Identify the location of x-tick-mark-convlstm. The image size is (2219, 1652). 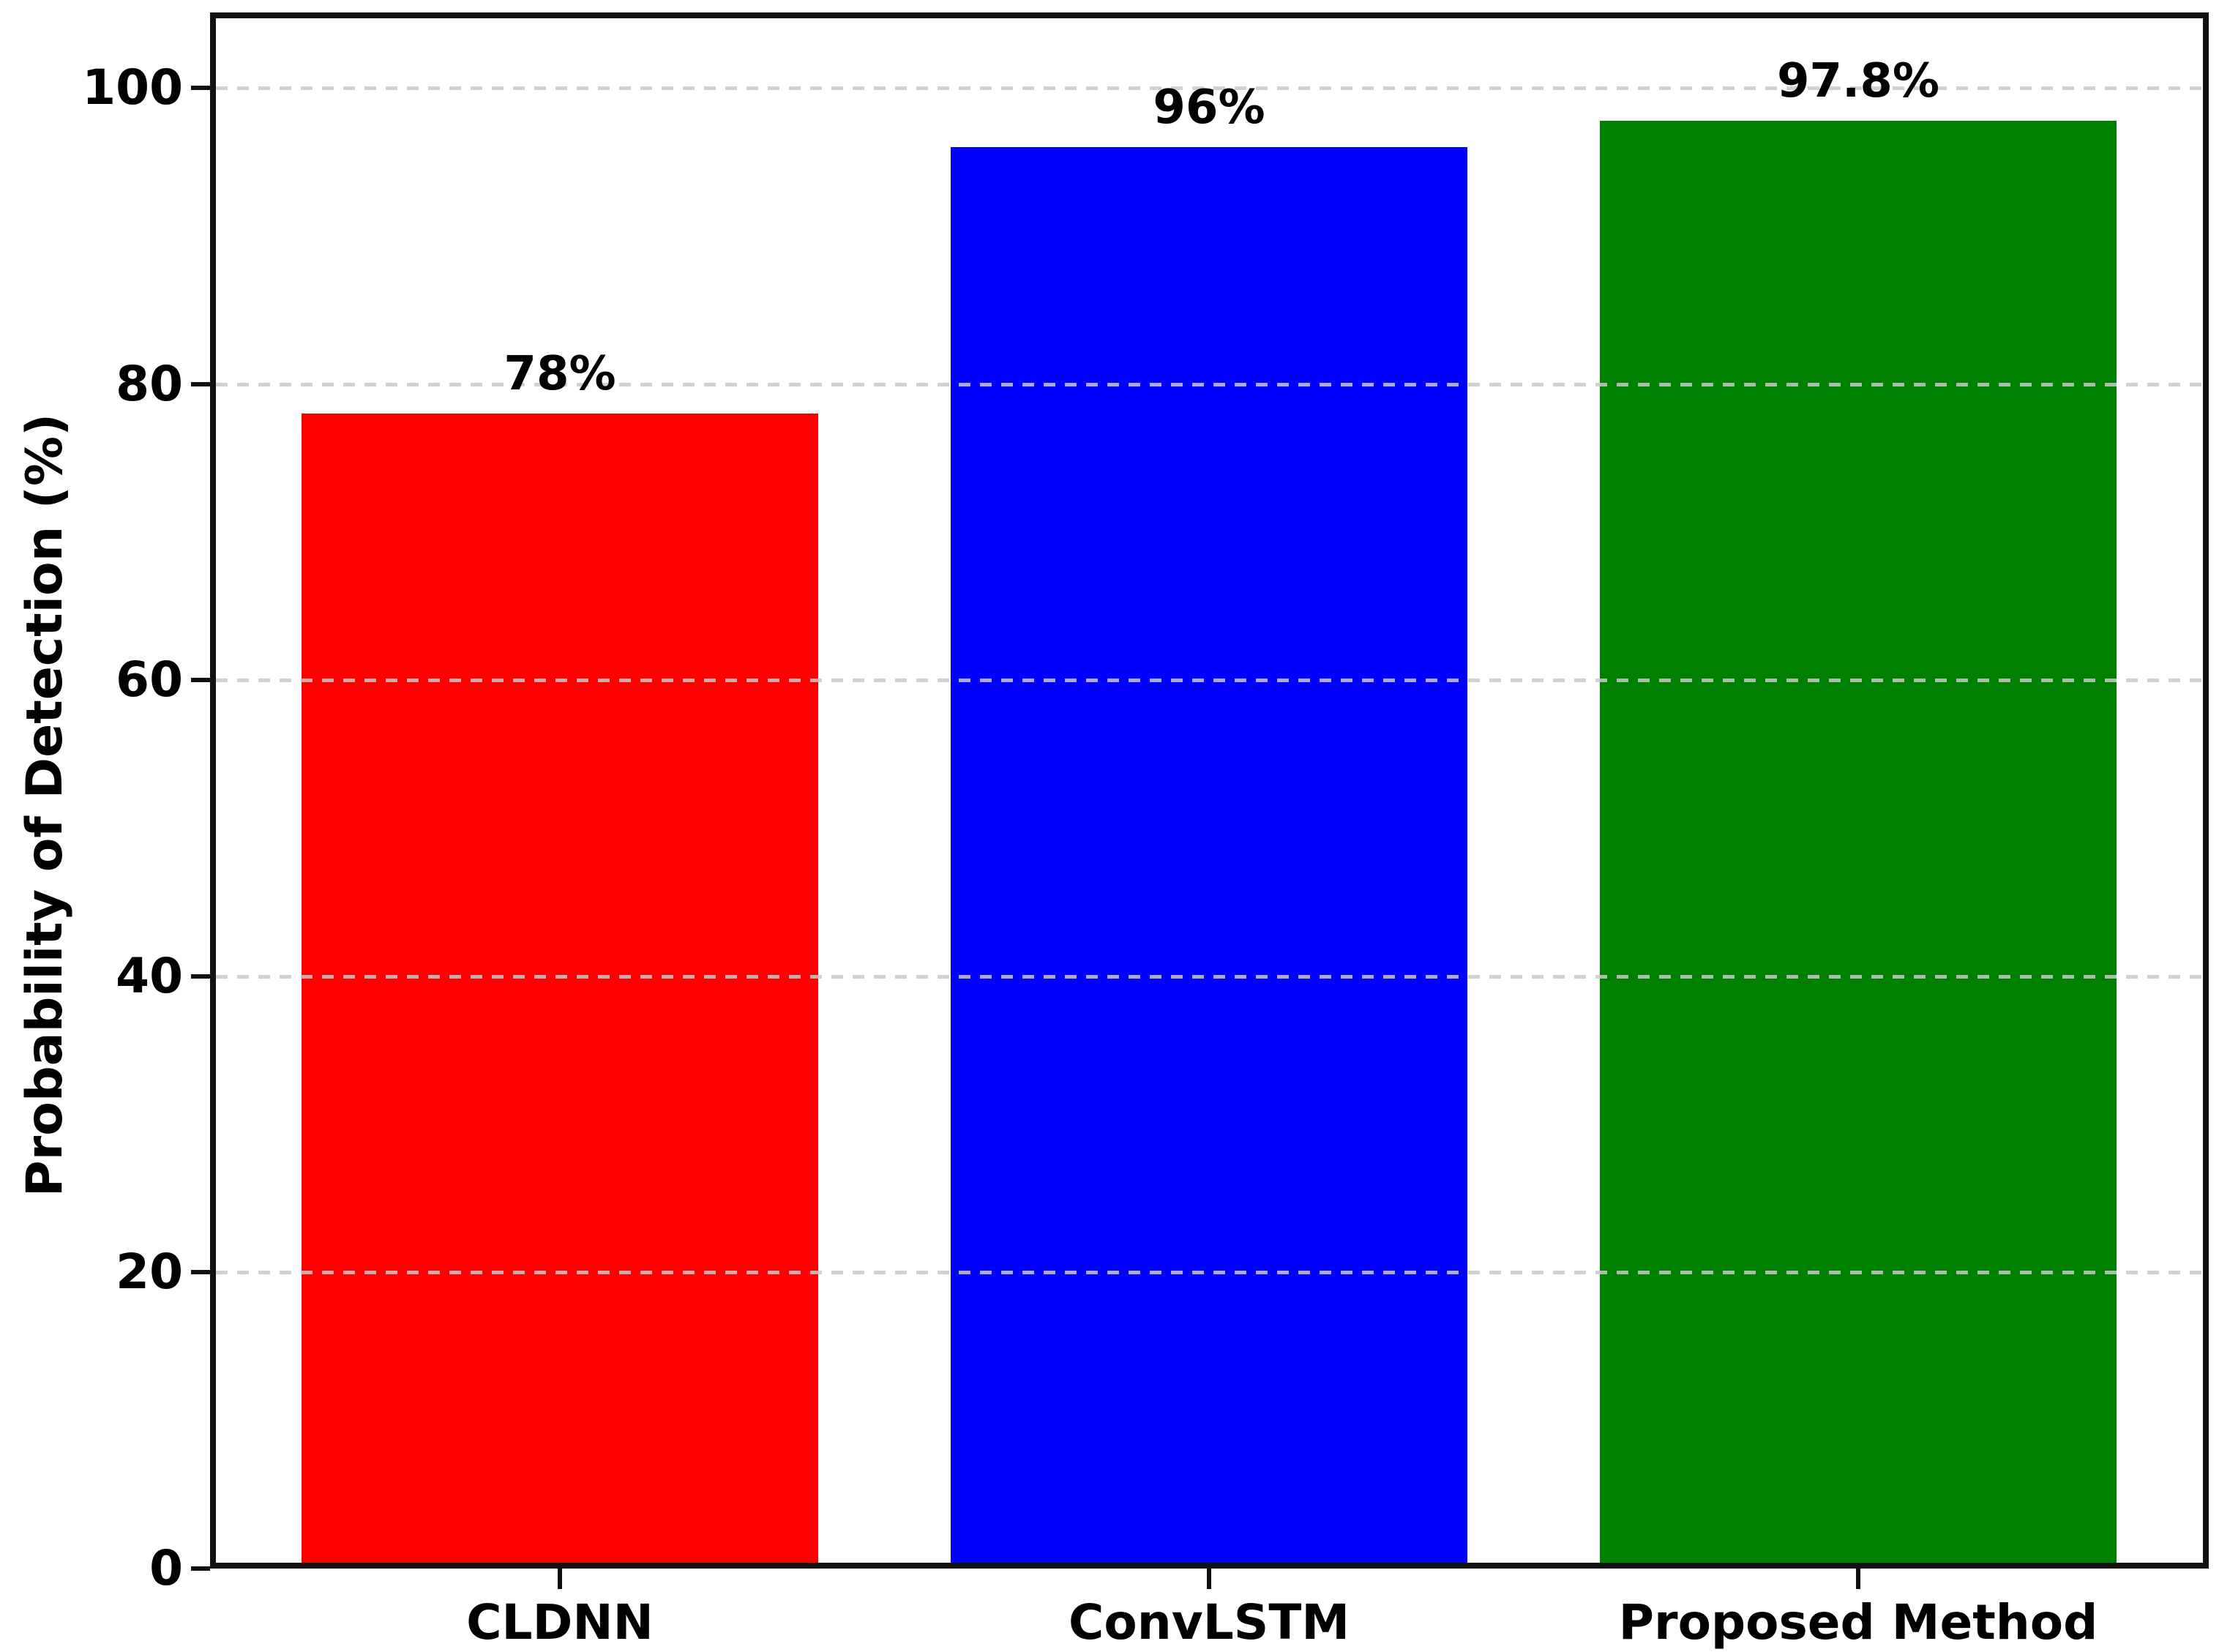
(1209, 1579).